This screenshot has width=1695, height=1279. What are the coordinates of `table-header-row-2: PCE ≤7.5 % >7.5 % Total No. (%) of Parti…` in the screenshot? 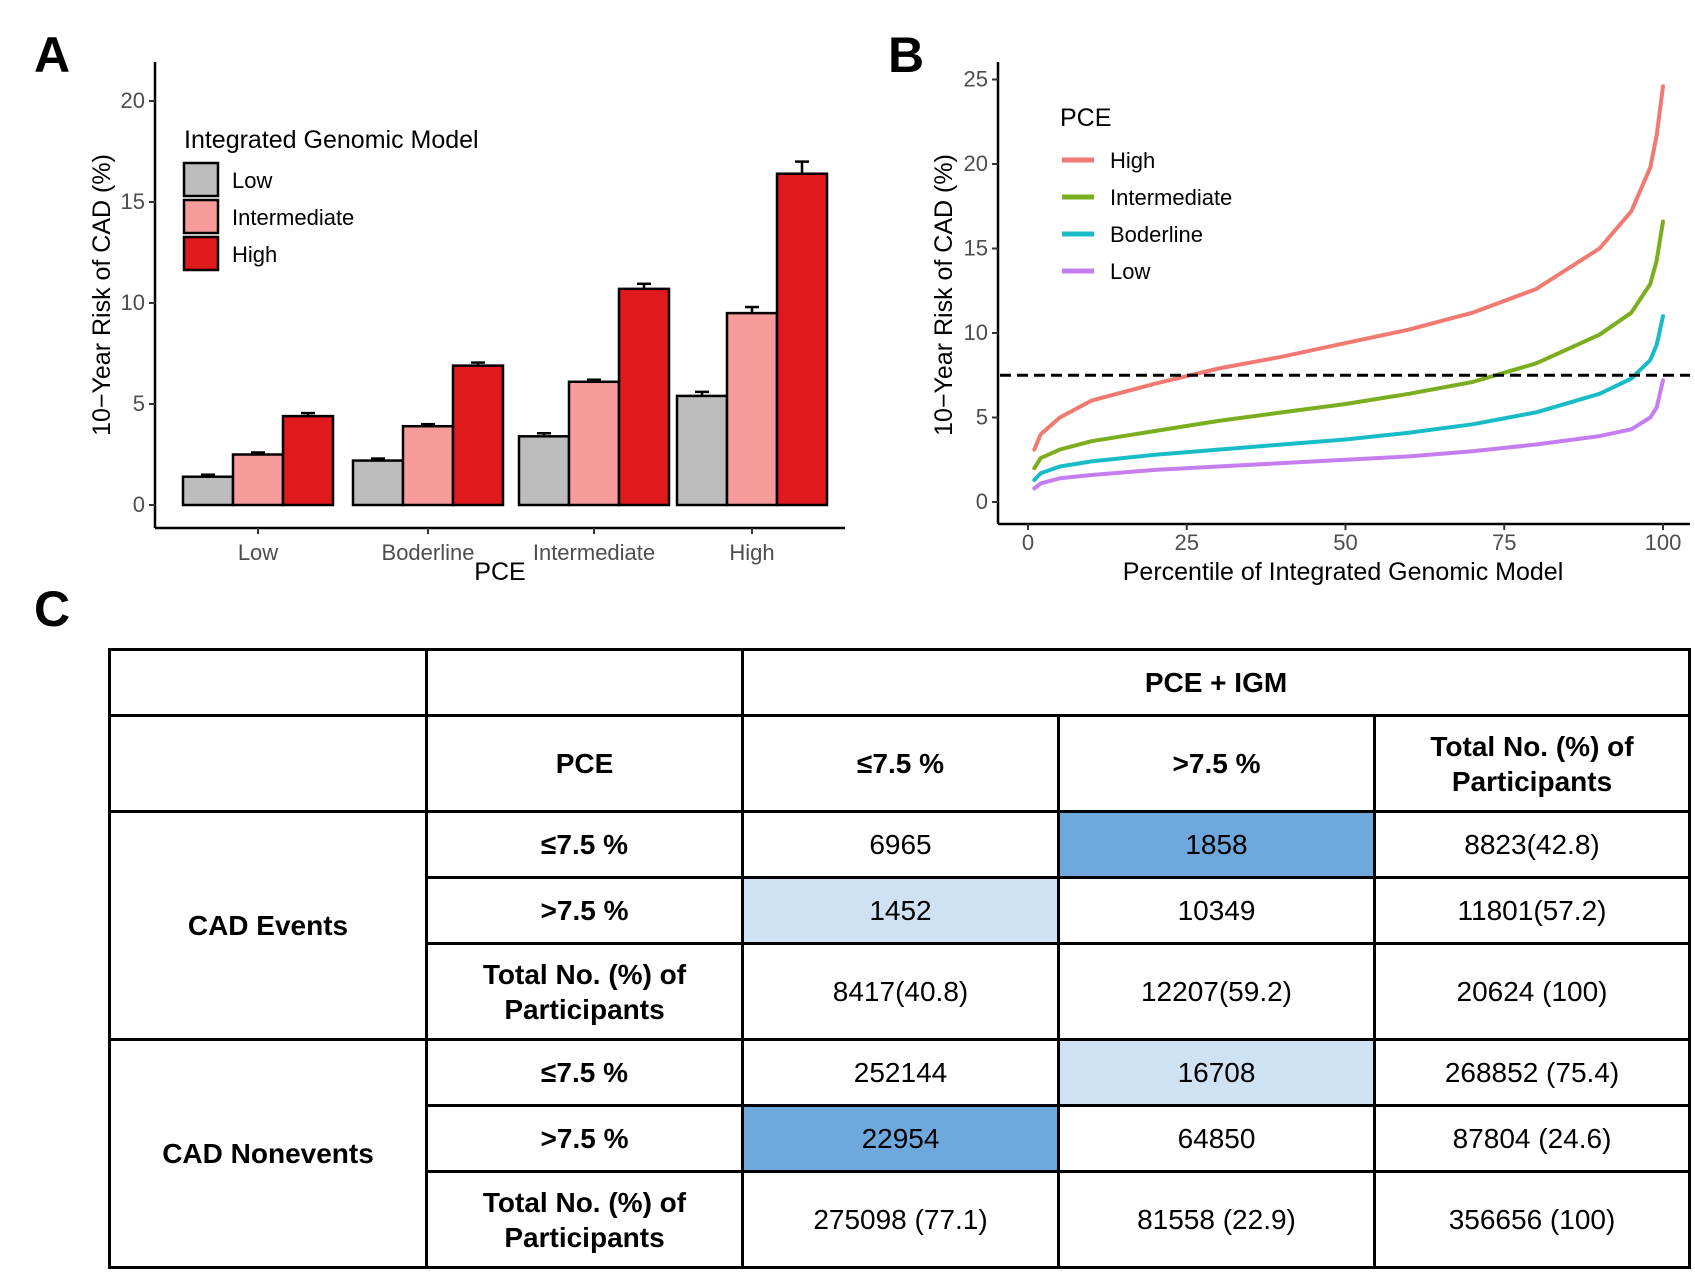 It's located at (900, 763).